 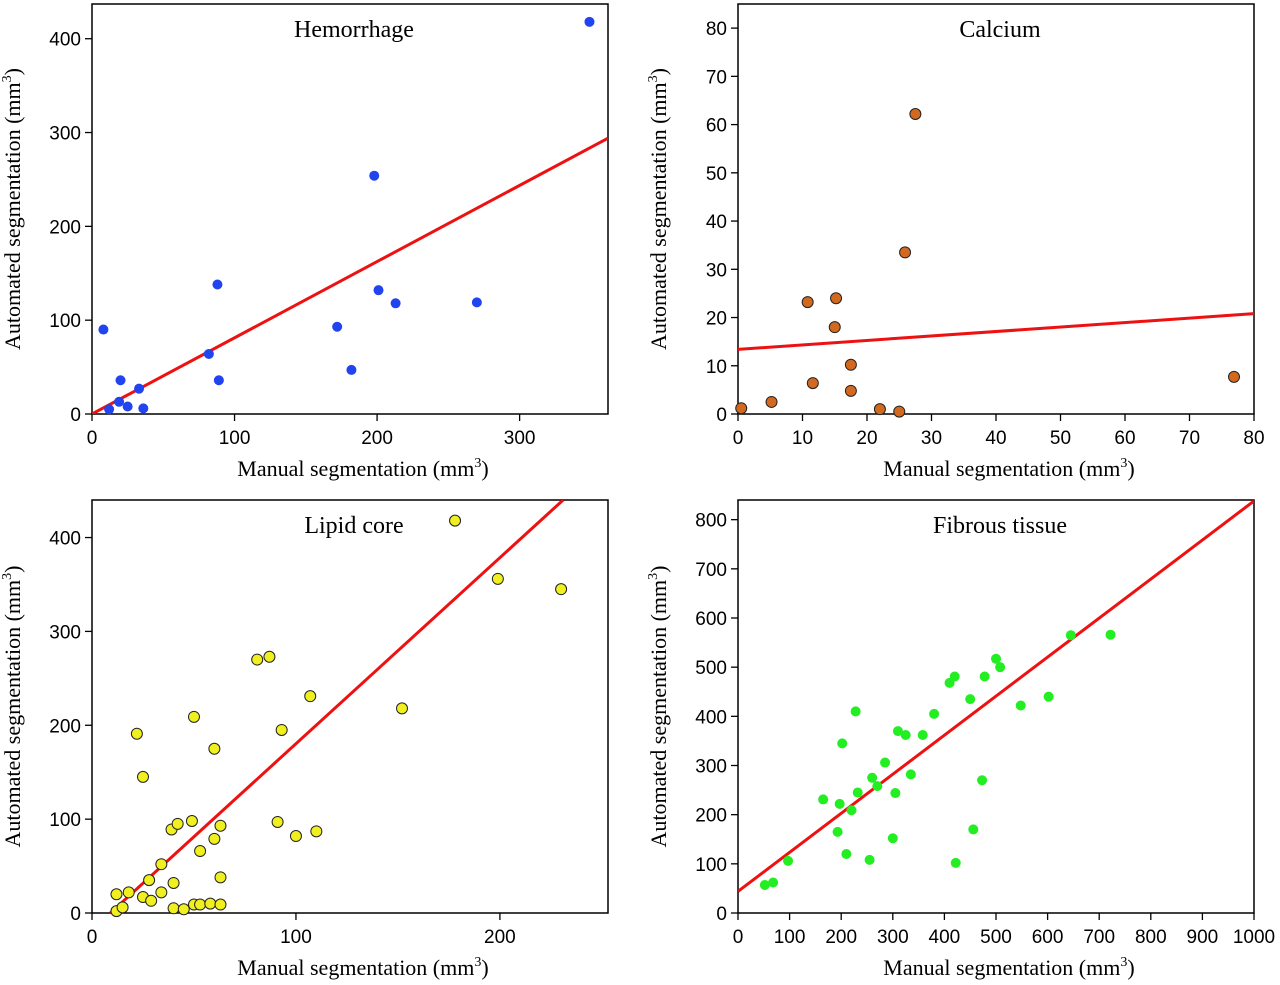 What do you see at coordinates (931, 438) in the screenshot?
I see `x-tick-label: 30` at bounding box center [931, 438].